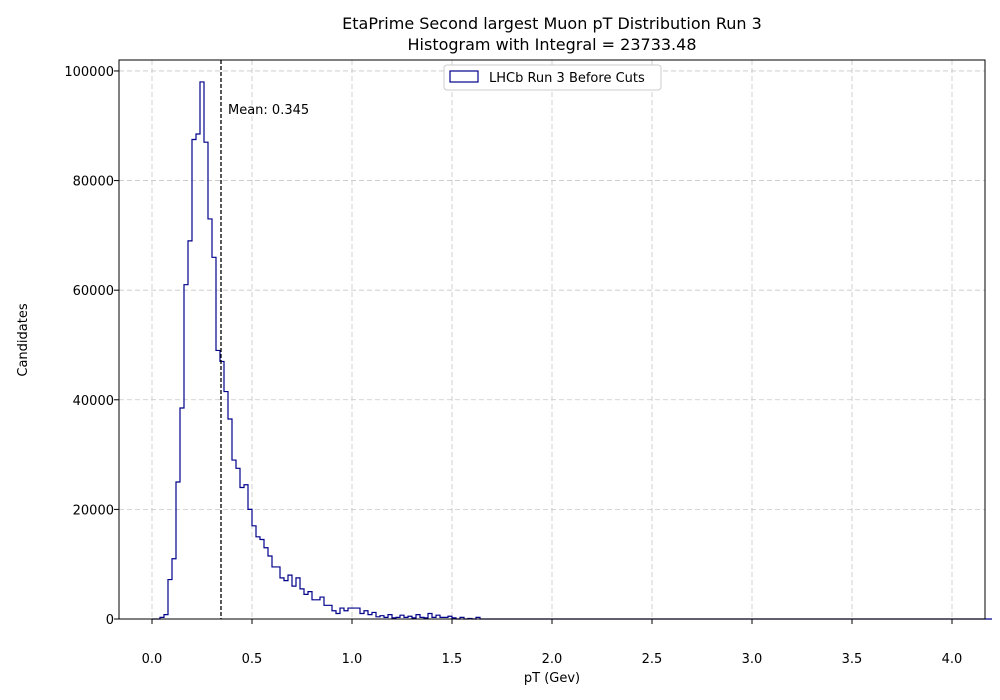  Describe the element at coordinates (93, 510) in the screenshot. I see `y-tick-label: 20000` at that location.